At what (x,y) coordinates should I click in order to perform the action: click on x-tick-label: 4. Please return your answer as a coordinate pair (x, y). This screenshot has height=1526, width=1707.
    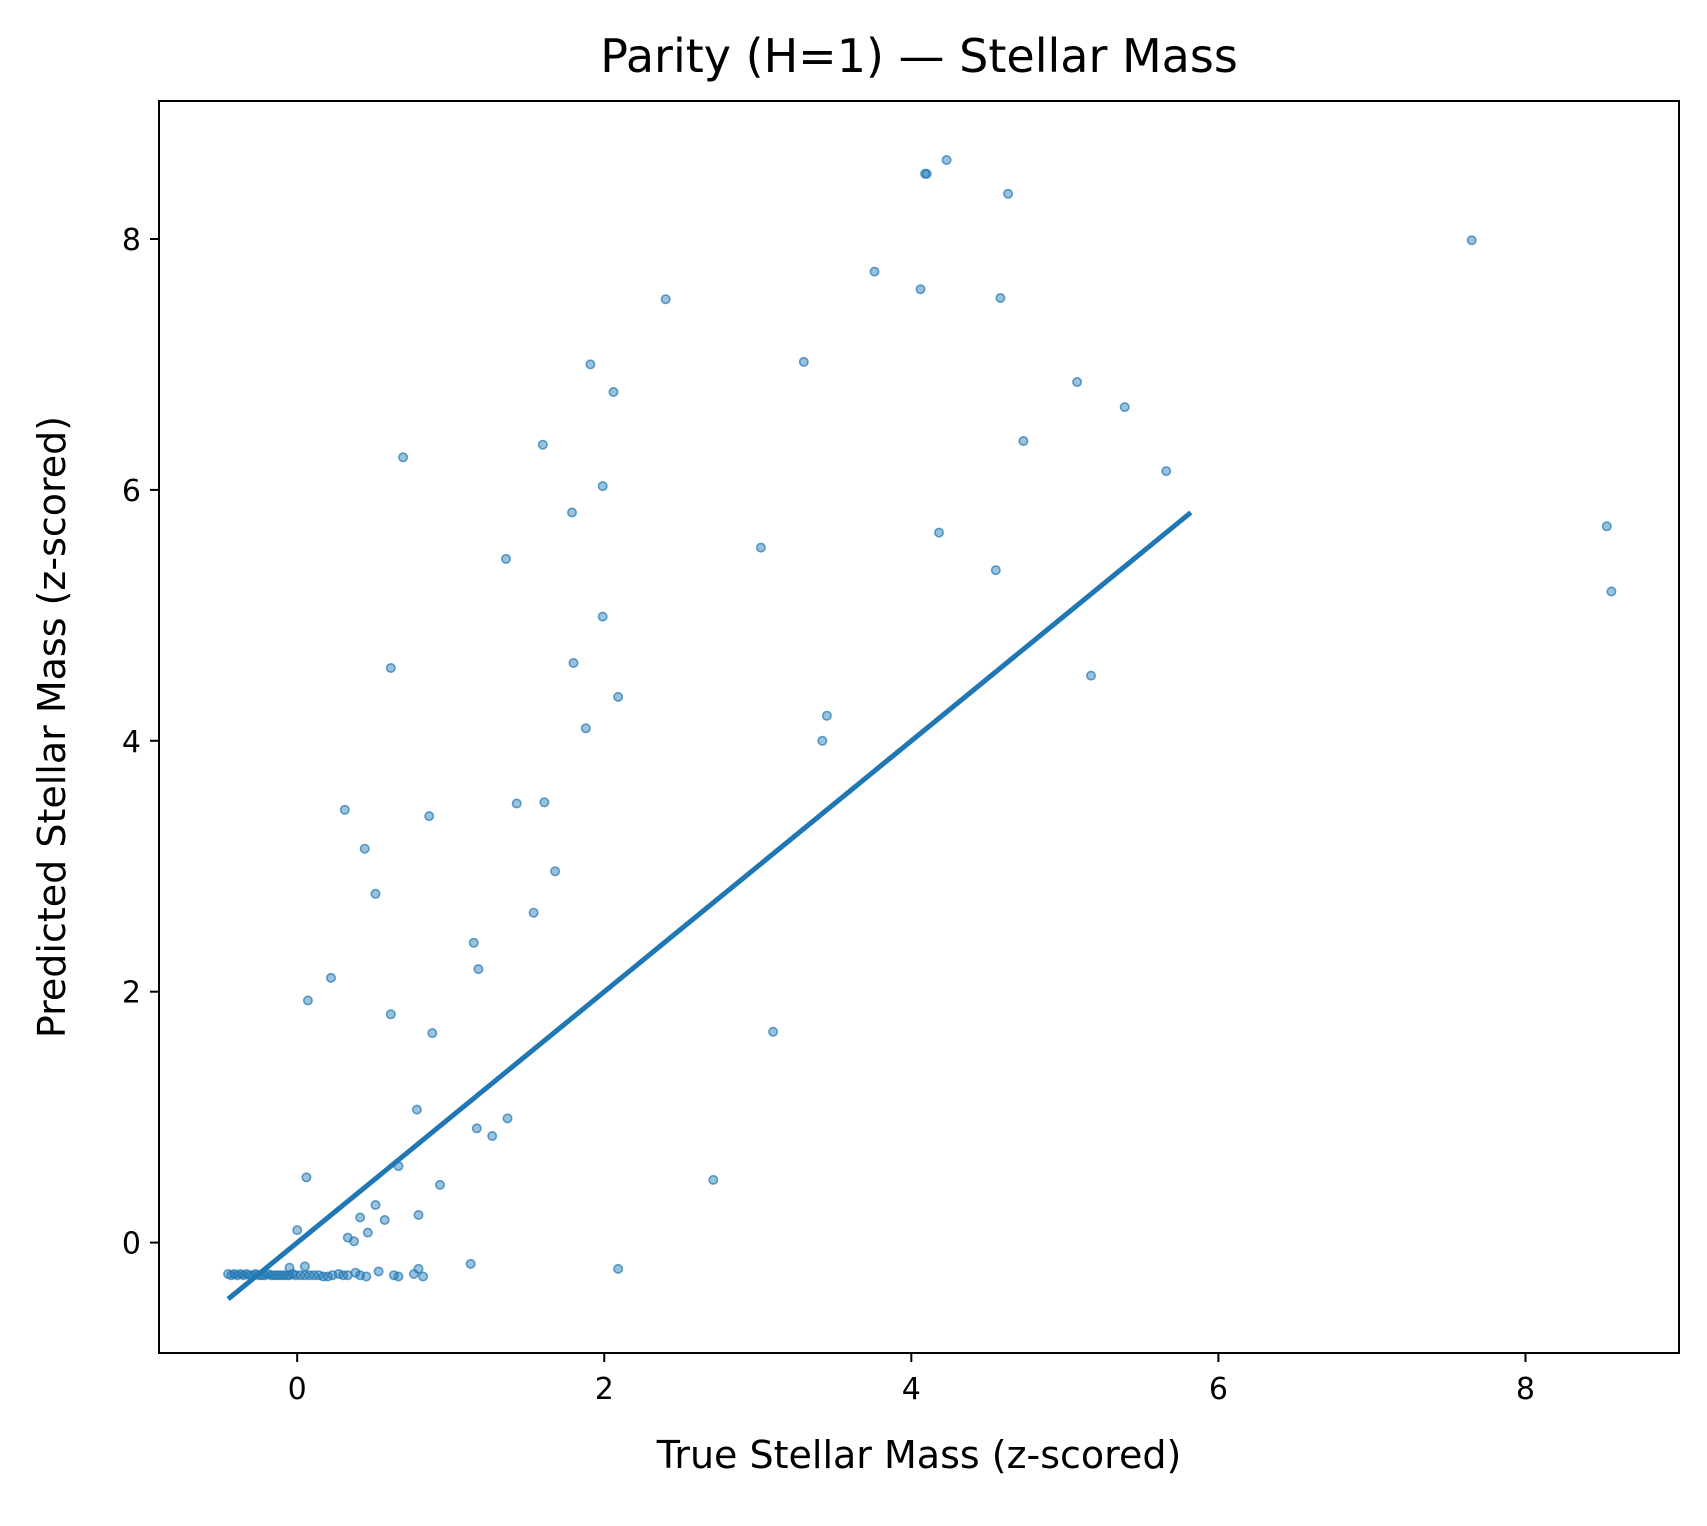
    Looking at the image, I should click on (911, 1389).